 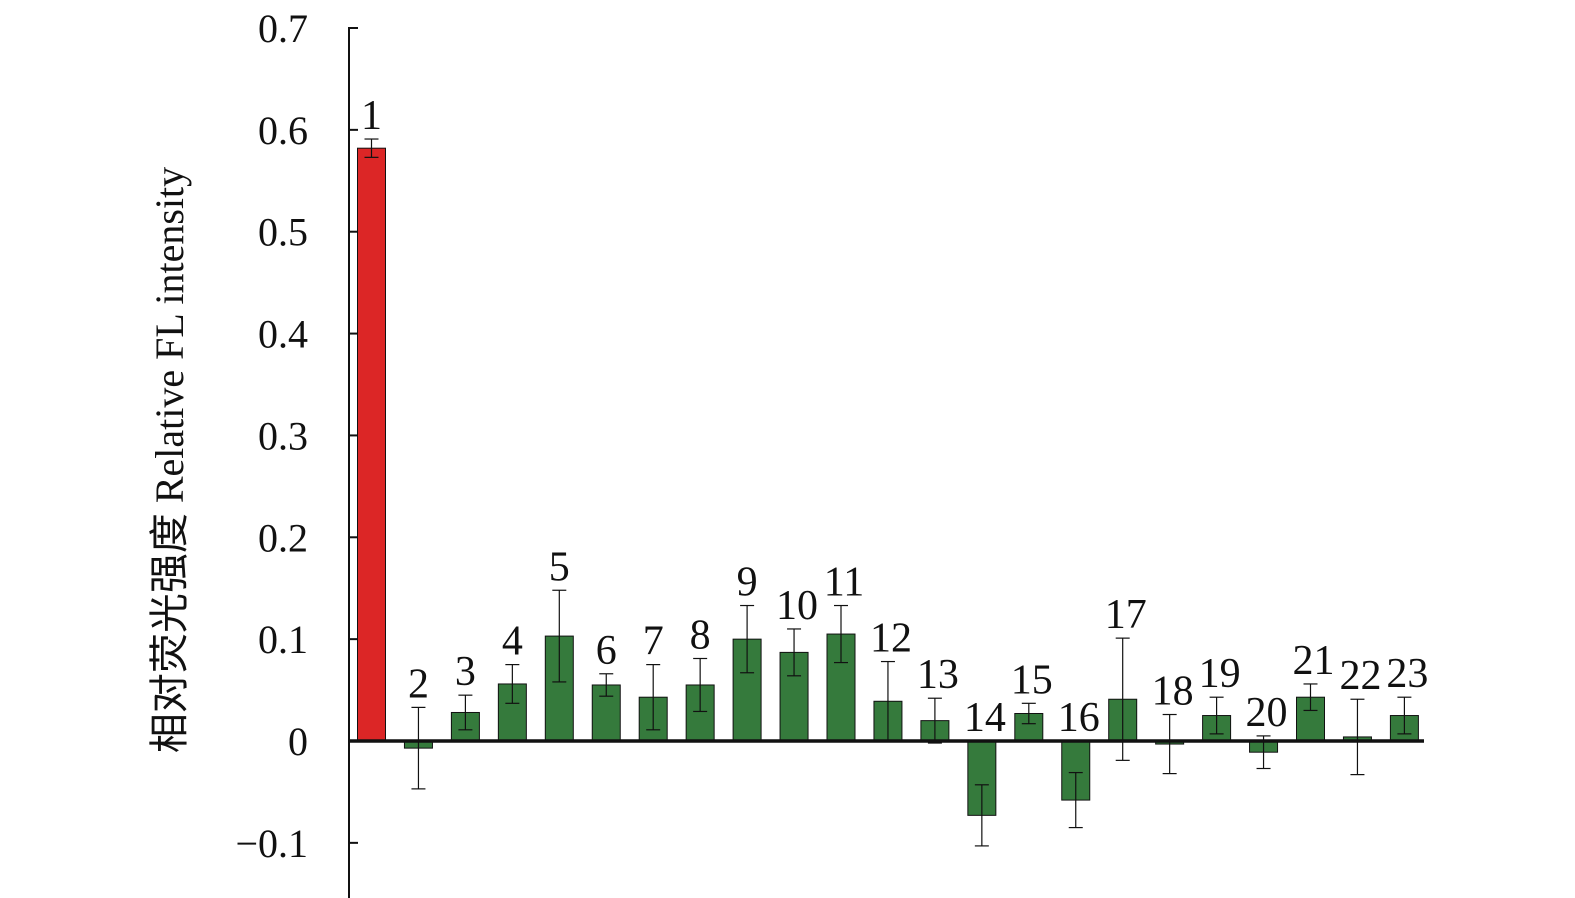 What do you see at coordinates (271, 843) in the screenshot?
I see `y-tick-label: −0.1` at bounding box center [271, 843].